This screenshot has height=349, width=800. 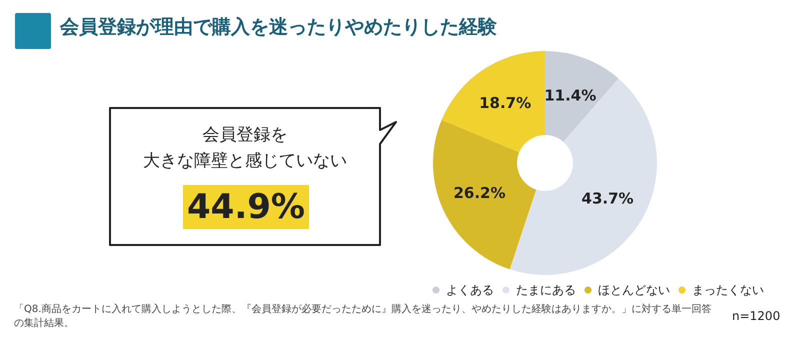 I want to click on text: n=1200, so click(x=756, y=316).